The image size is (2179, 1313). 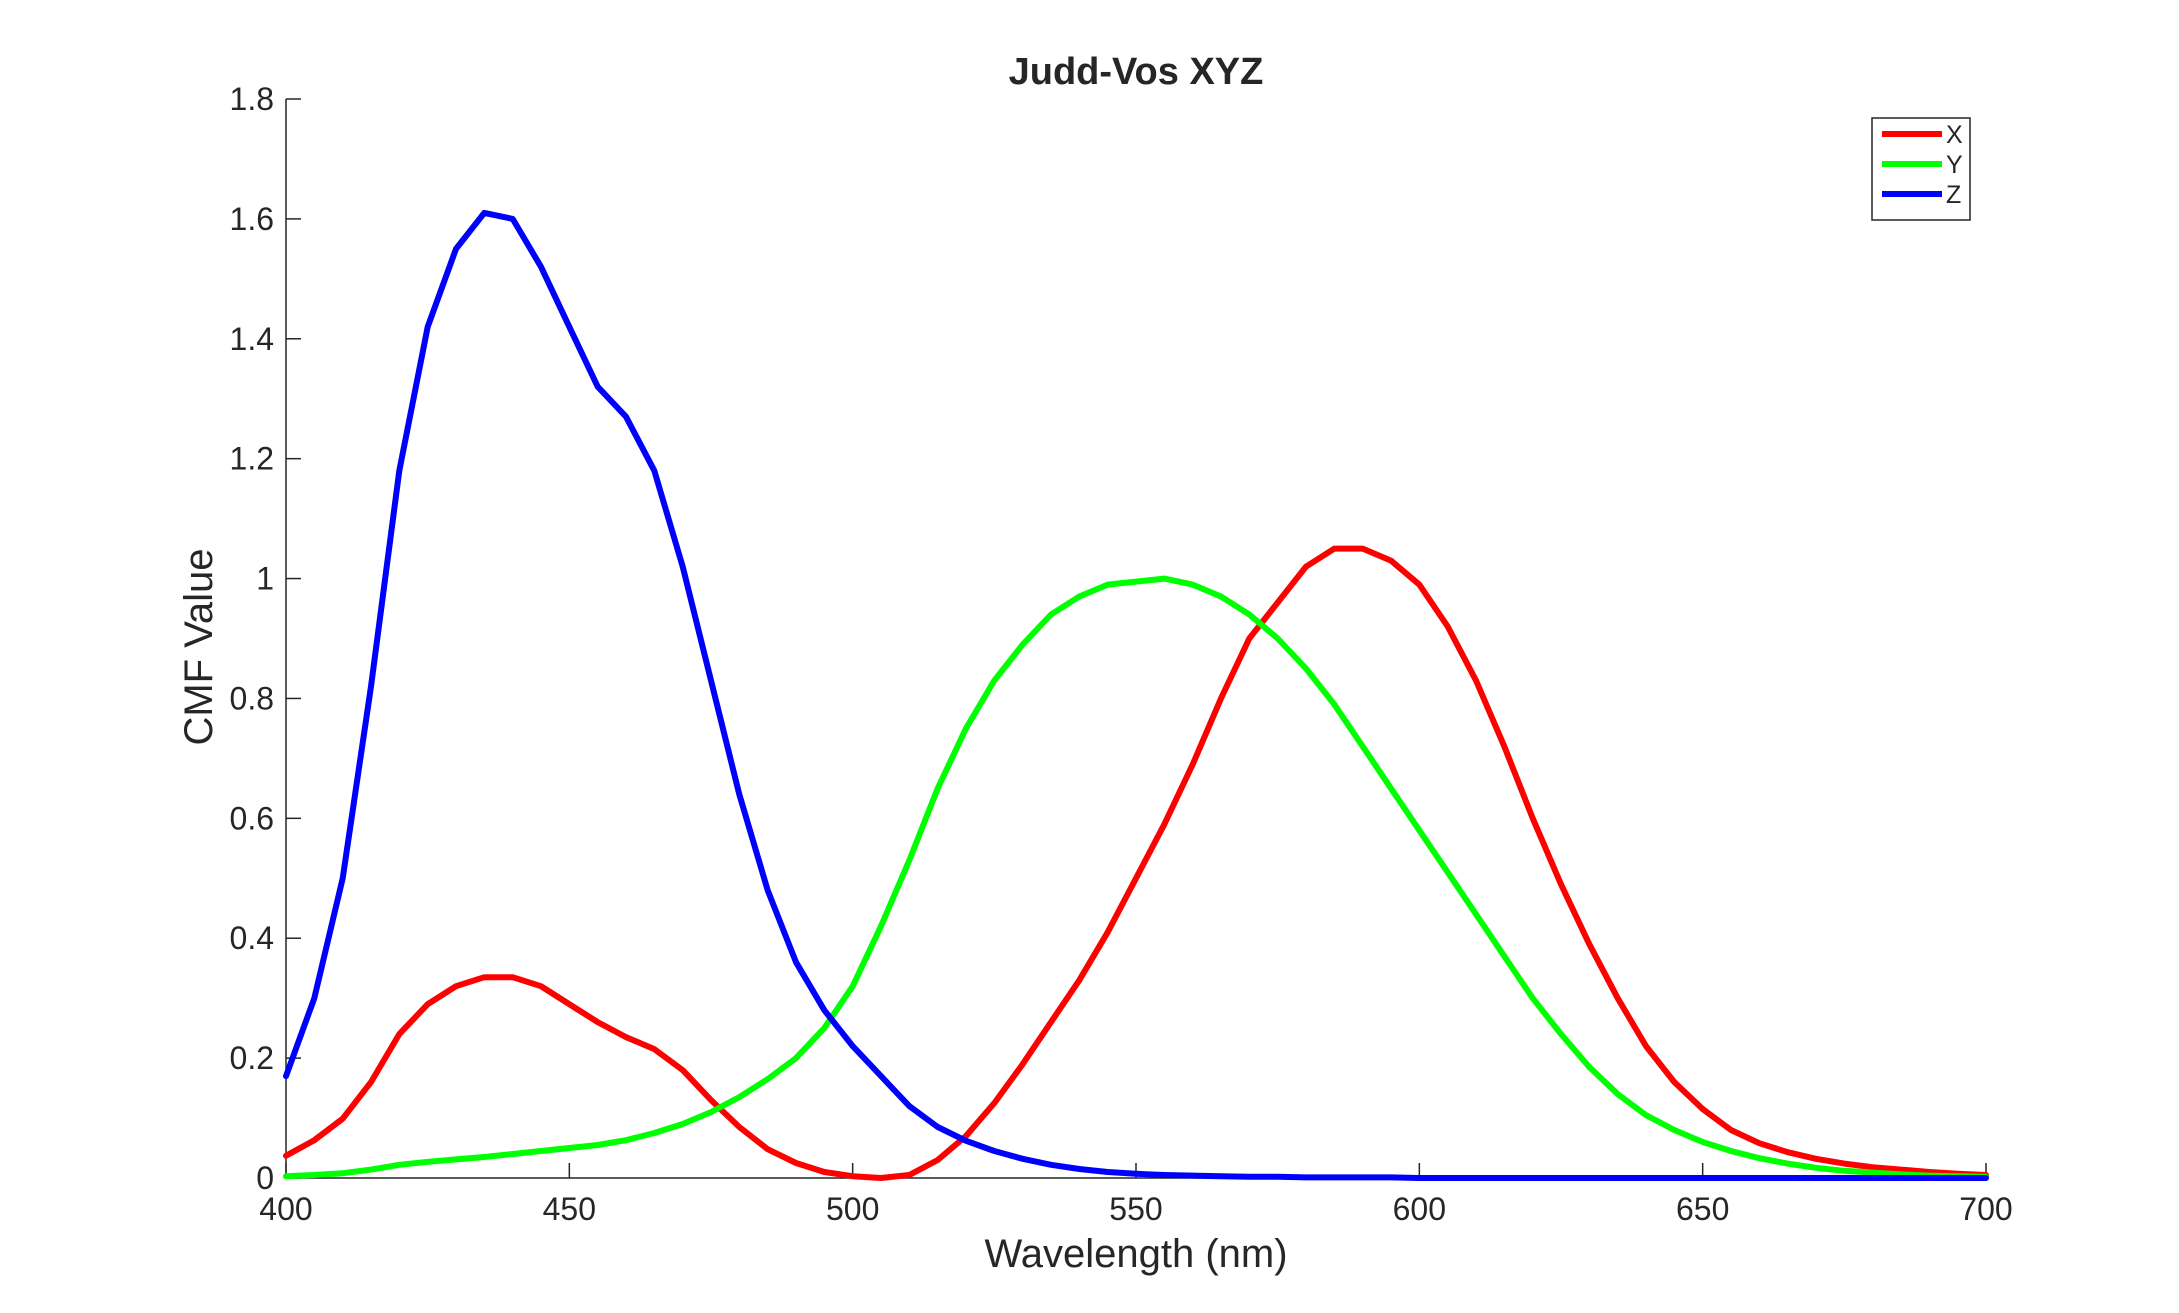 What do you see at coordinates (1921, 169) in the screenshot?
I see `legend: XYZ` at bounding box center [1921, 169].